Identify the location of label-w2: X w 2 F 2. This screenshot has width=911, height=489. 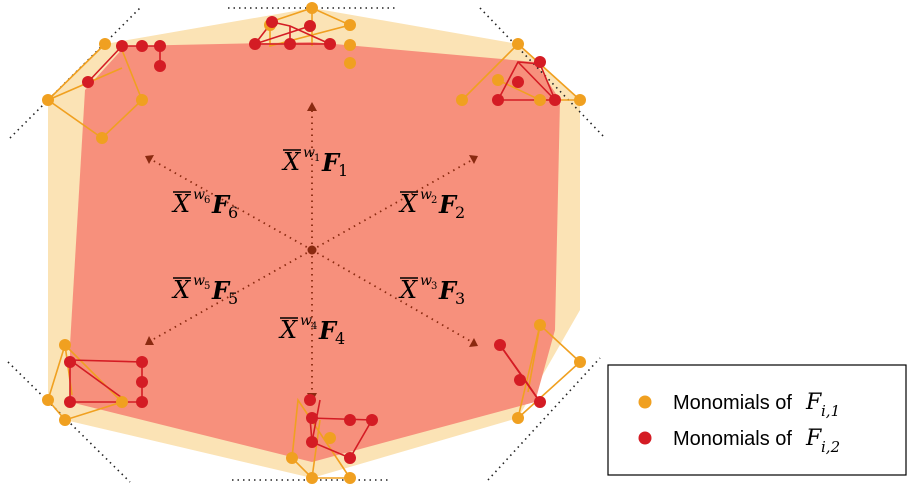
(431, 204).